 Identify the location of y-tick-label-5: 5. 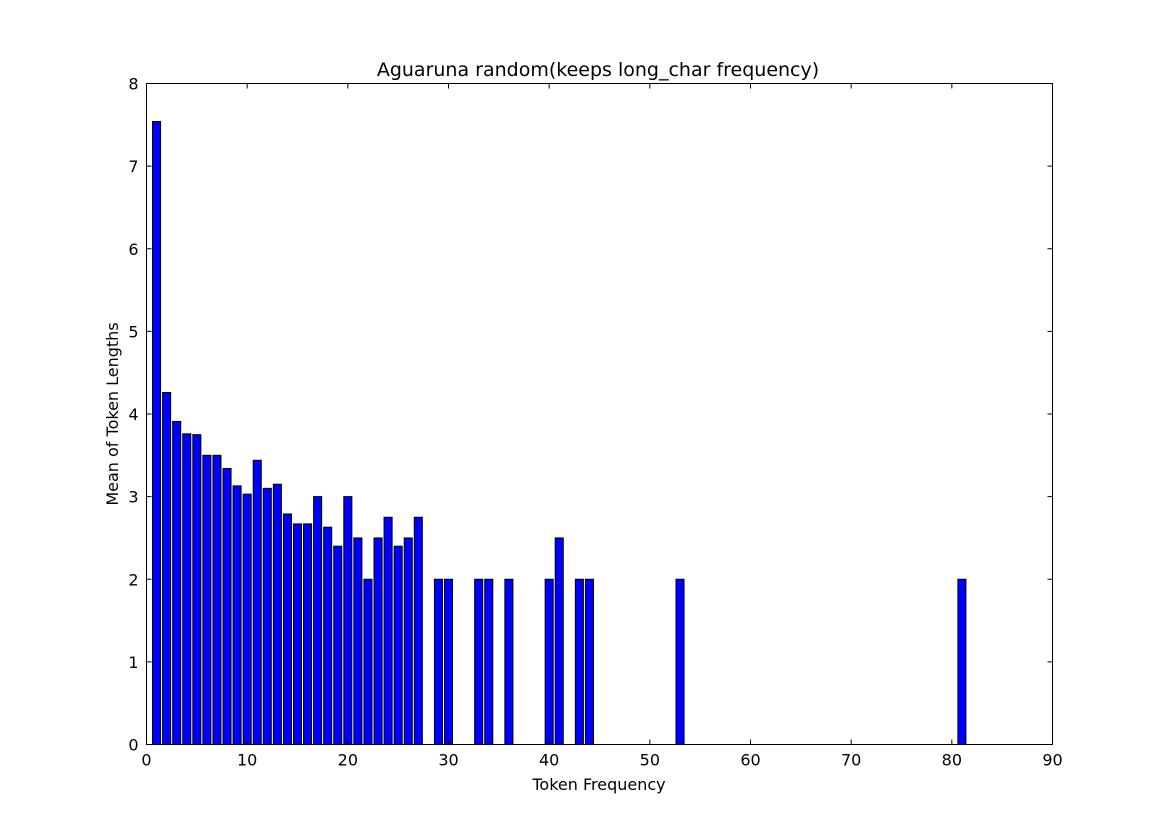
(133, 331).